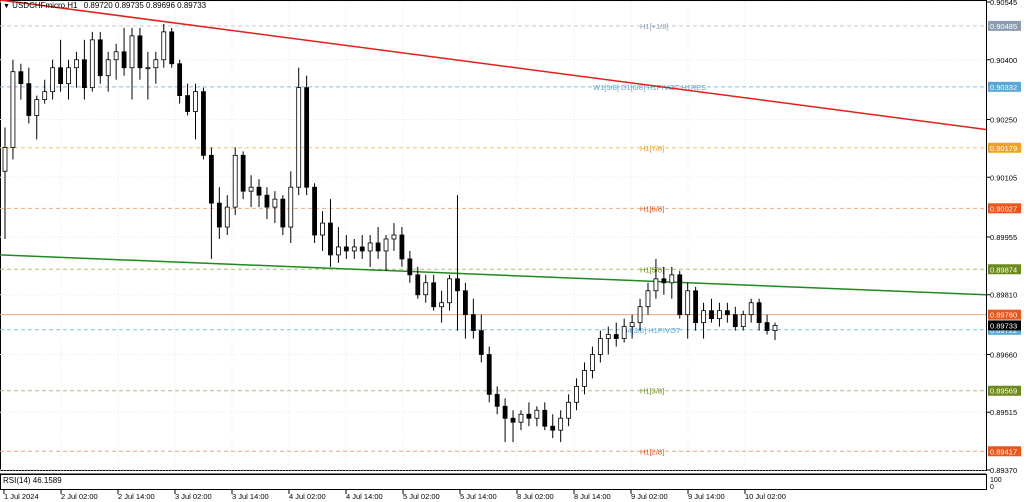 The width and height of the screenshot is (1024, 502). Describe the element at coordinates (1003, 315) in the screenshot. I see `level-price-label: 0.89760` at that location.